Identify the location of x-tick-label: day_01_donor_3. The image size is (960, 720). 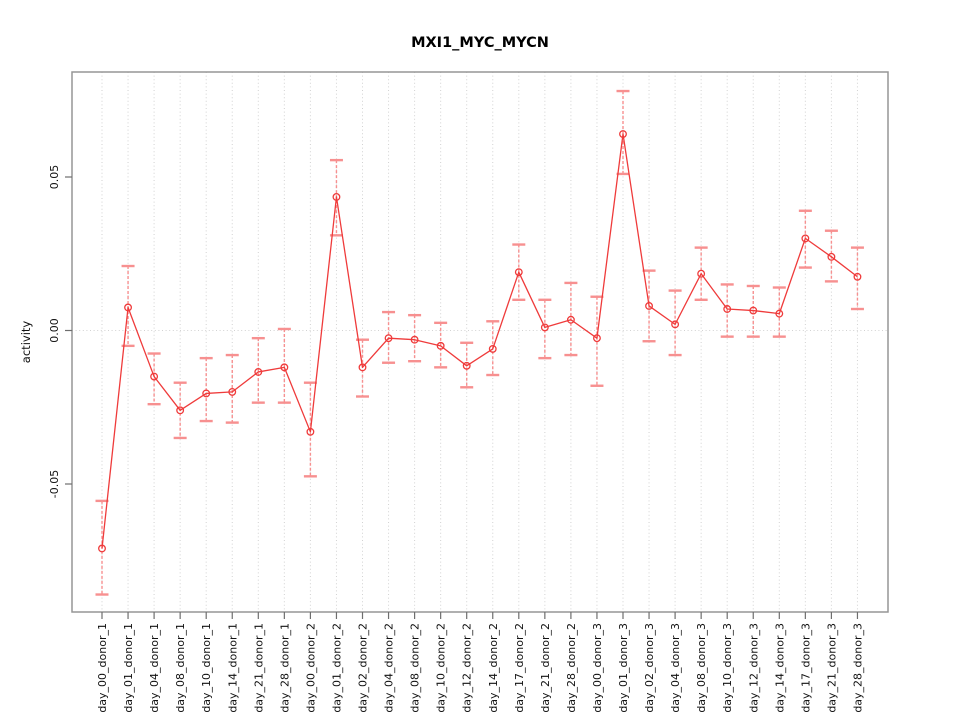
(623, 668).